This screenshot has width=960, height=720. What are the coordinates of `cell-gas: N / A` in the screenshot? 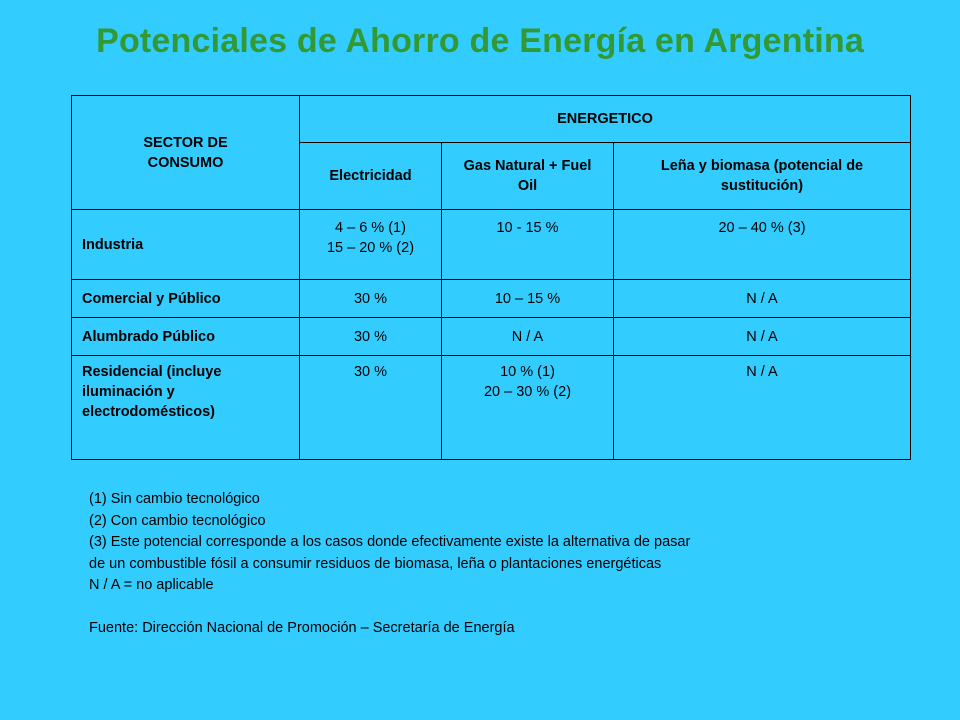 It's located at (527, 336).